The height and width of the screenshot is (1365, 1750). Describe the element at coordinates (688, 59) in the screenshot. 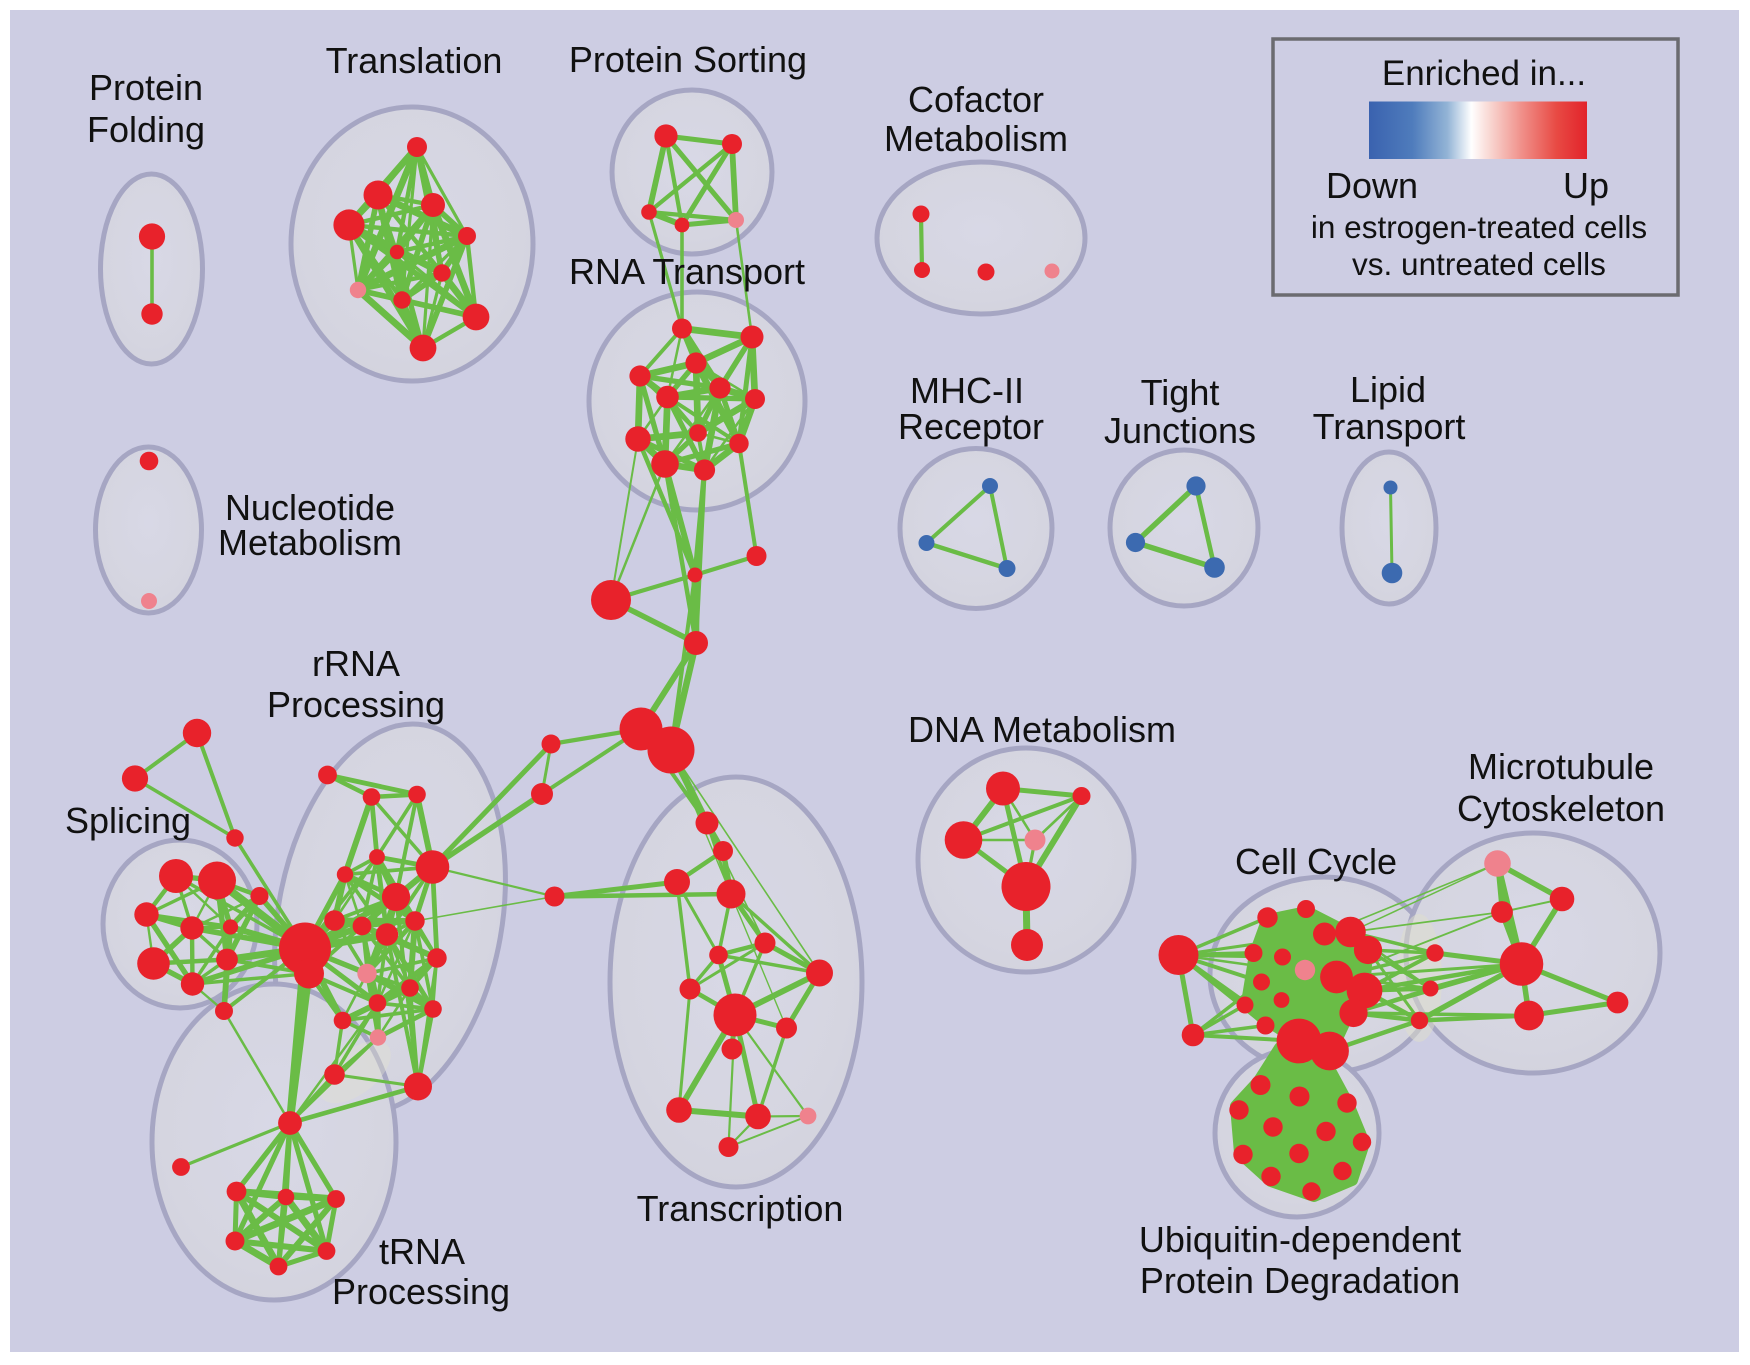

I see `svg-text: Protein Sorting` at that location.